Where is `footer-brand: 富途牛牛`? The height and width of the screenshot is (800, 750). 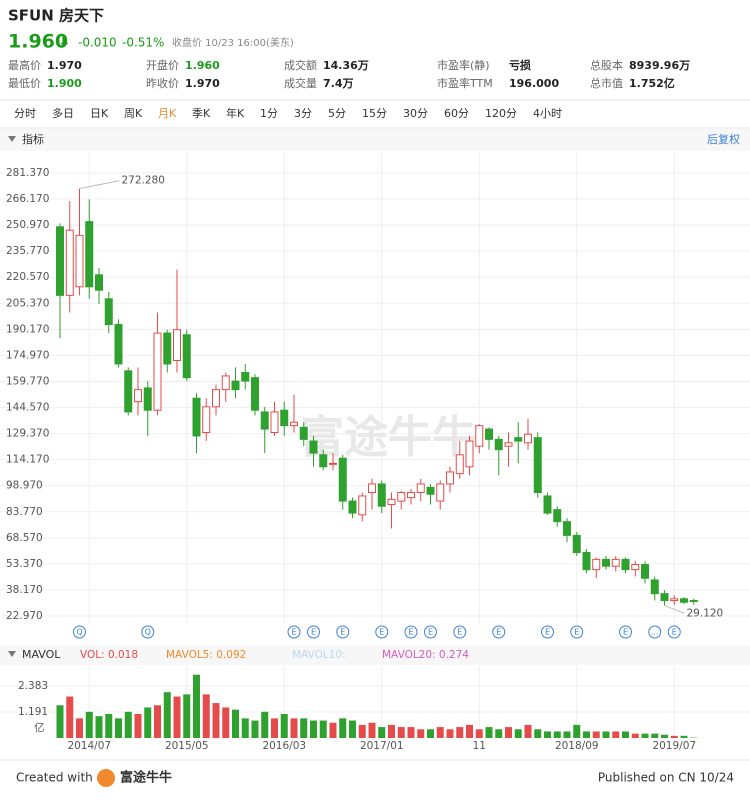
footer-brand: 富途牛牛 is located at coordinates (146, 778).